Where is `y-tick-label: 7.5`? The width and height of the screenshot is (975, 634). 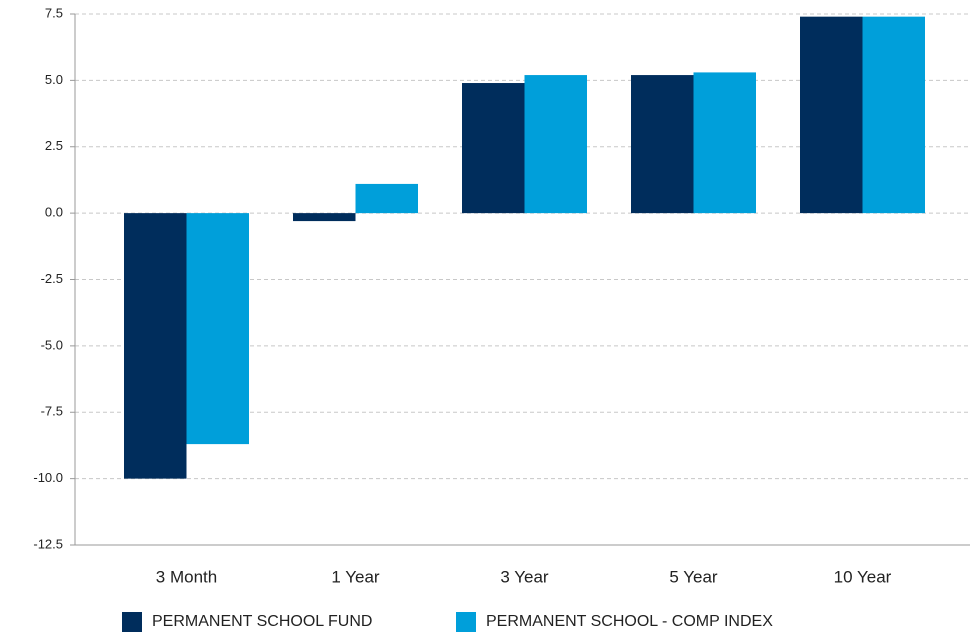 y-tick-label: 7.5 is located at coordinates (54, 12).